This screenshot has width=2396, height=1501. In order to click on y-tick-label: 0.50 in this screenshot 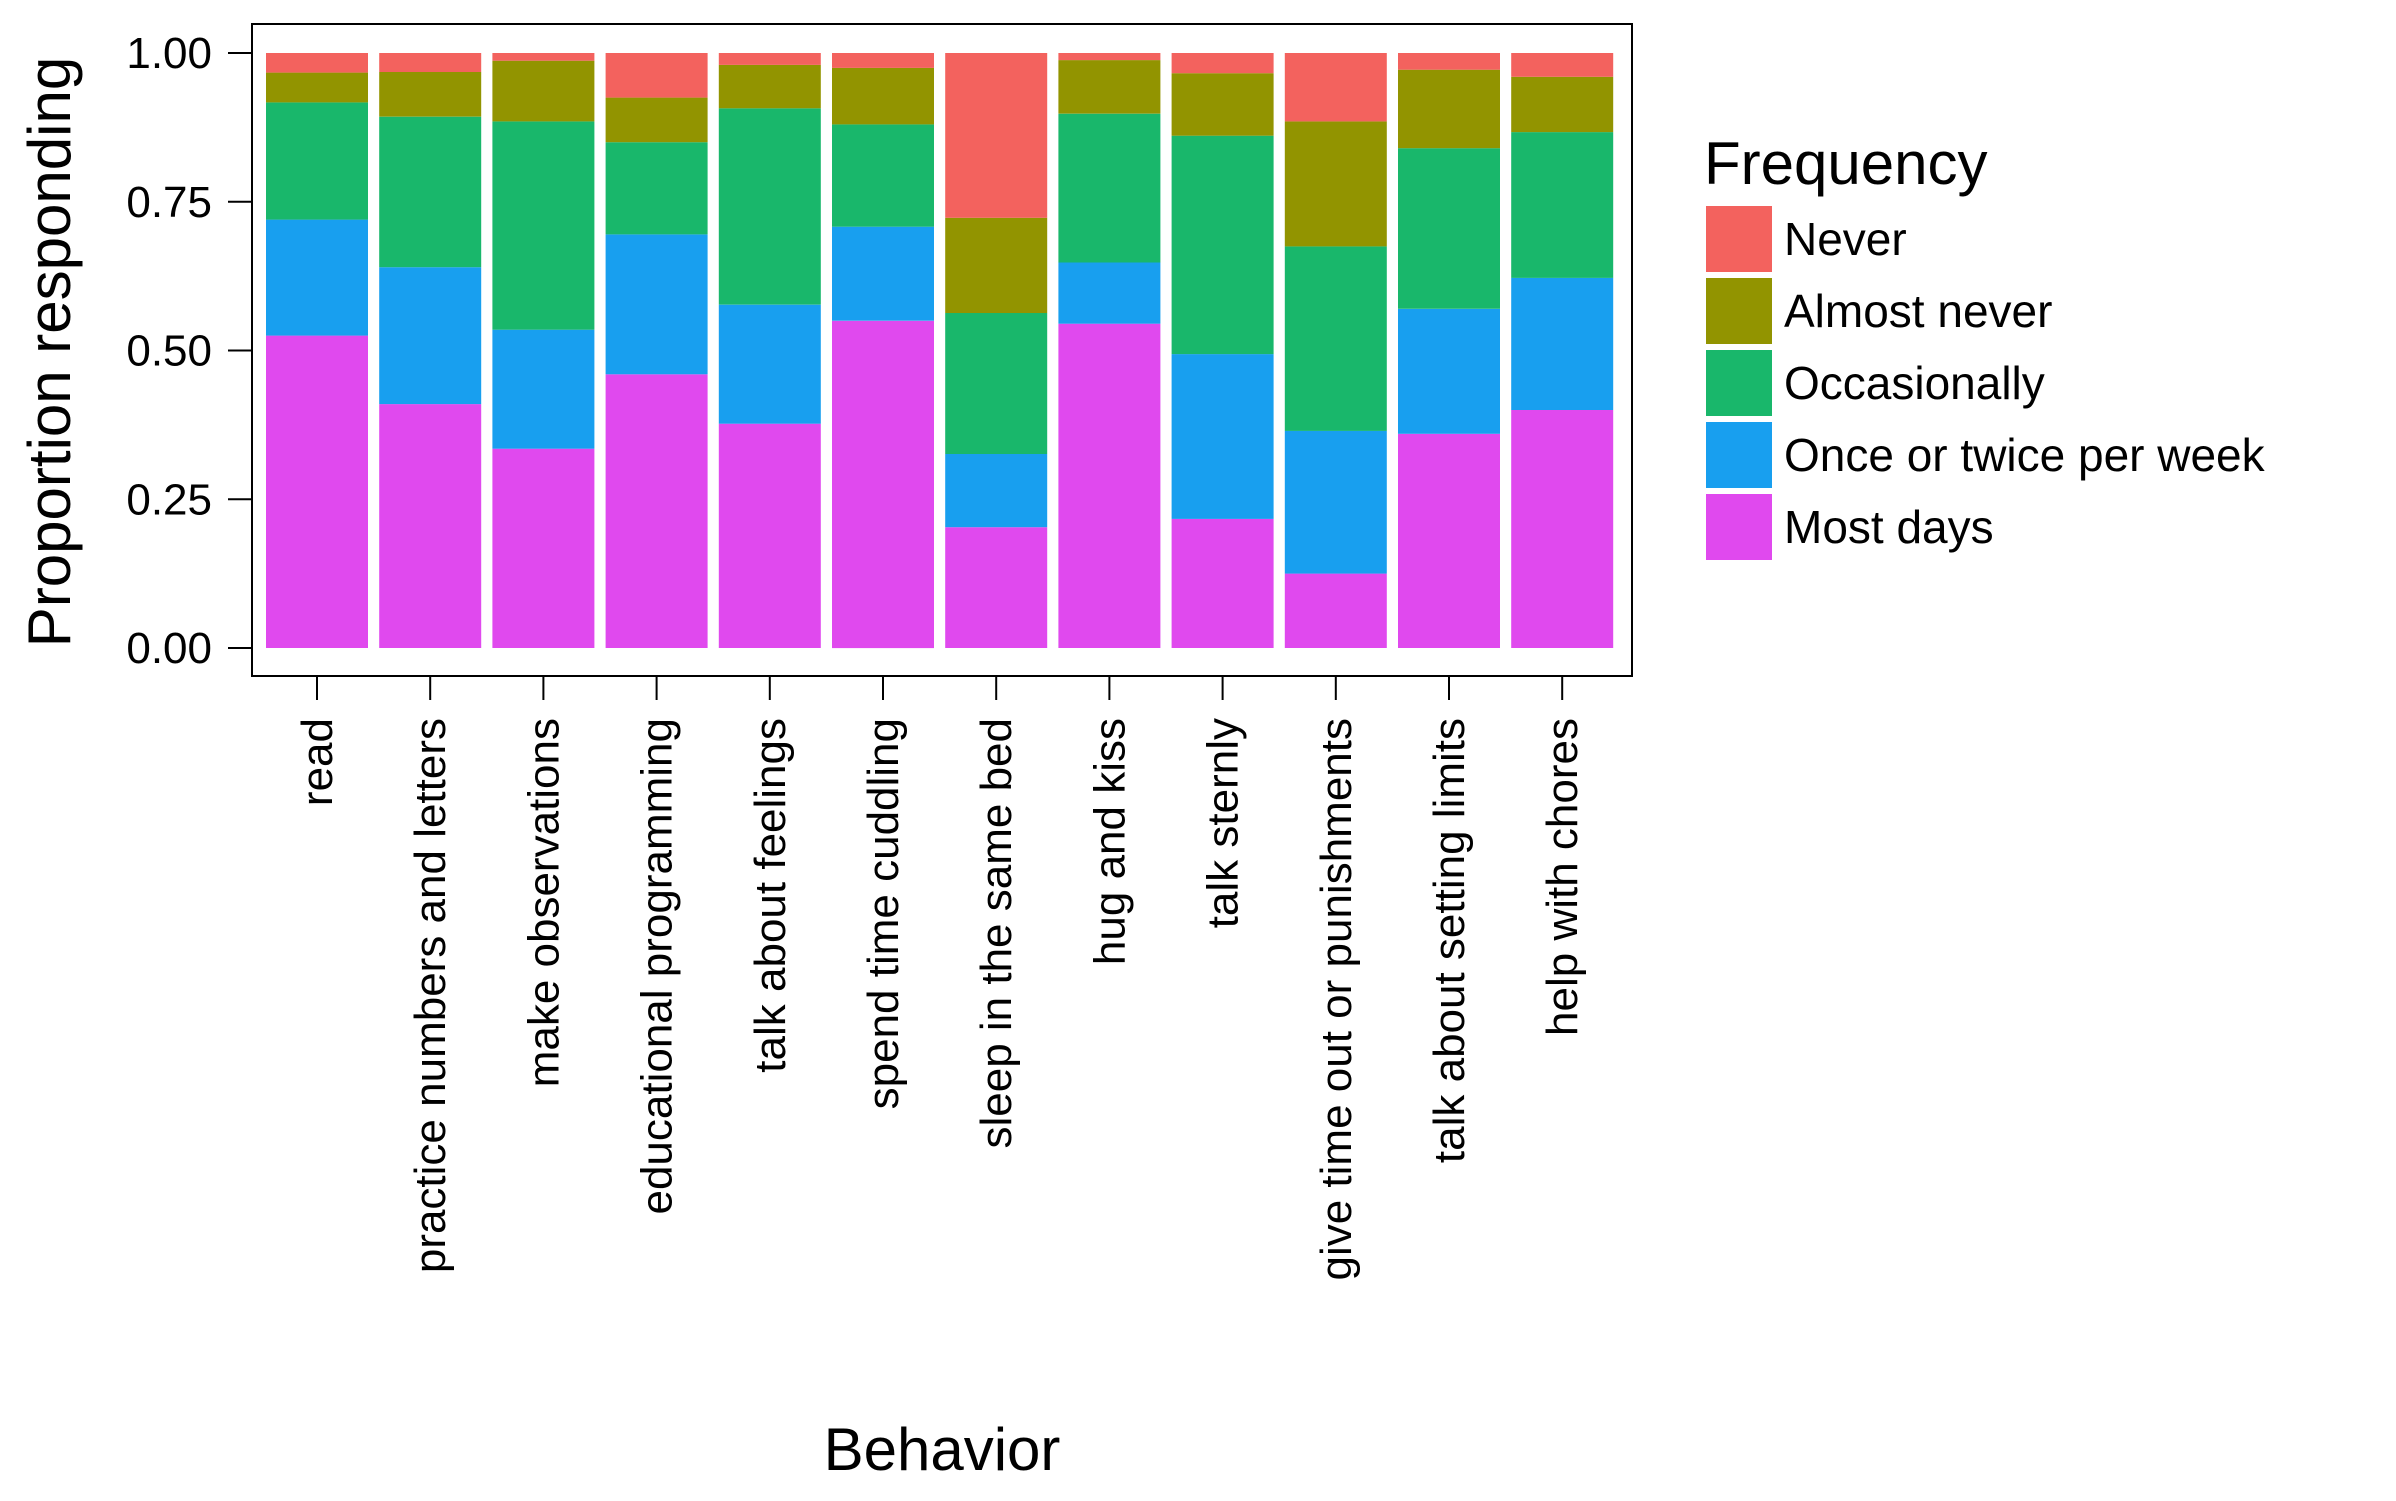, I will do `click(169, 351)`.